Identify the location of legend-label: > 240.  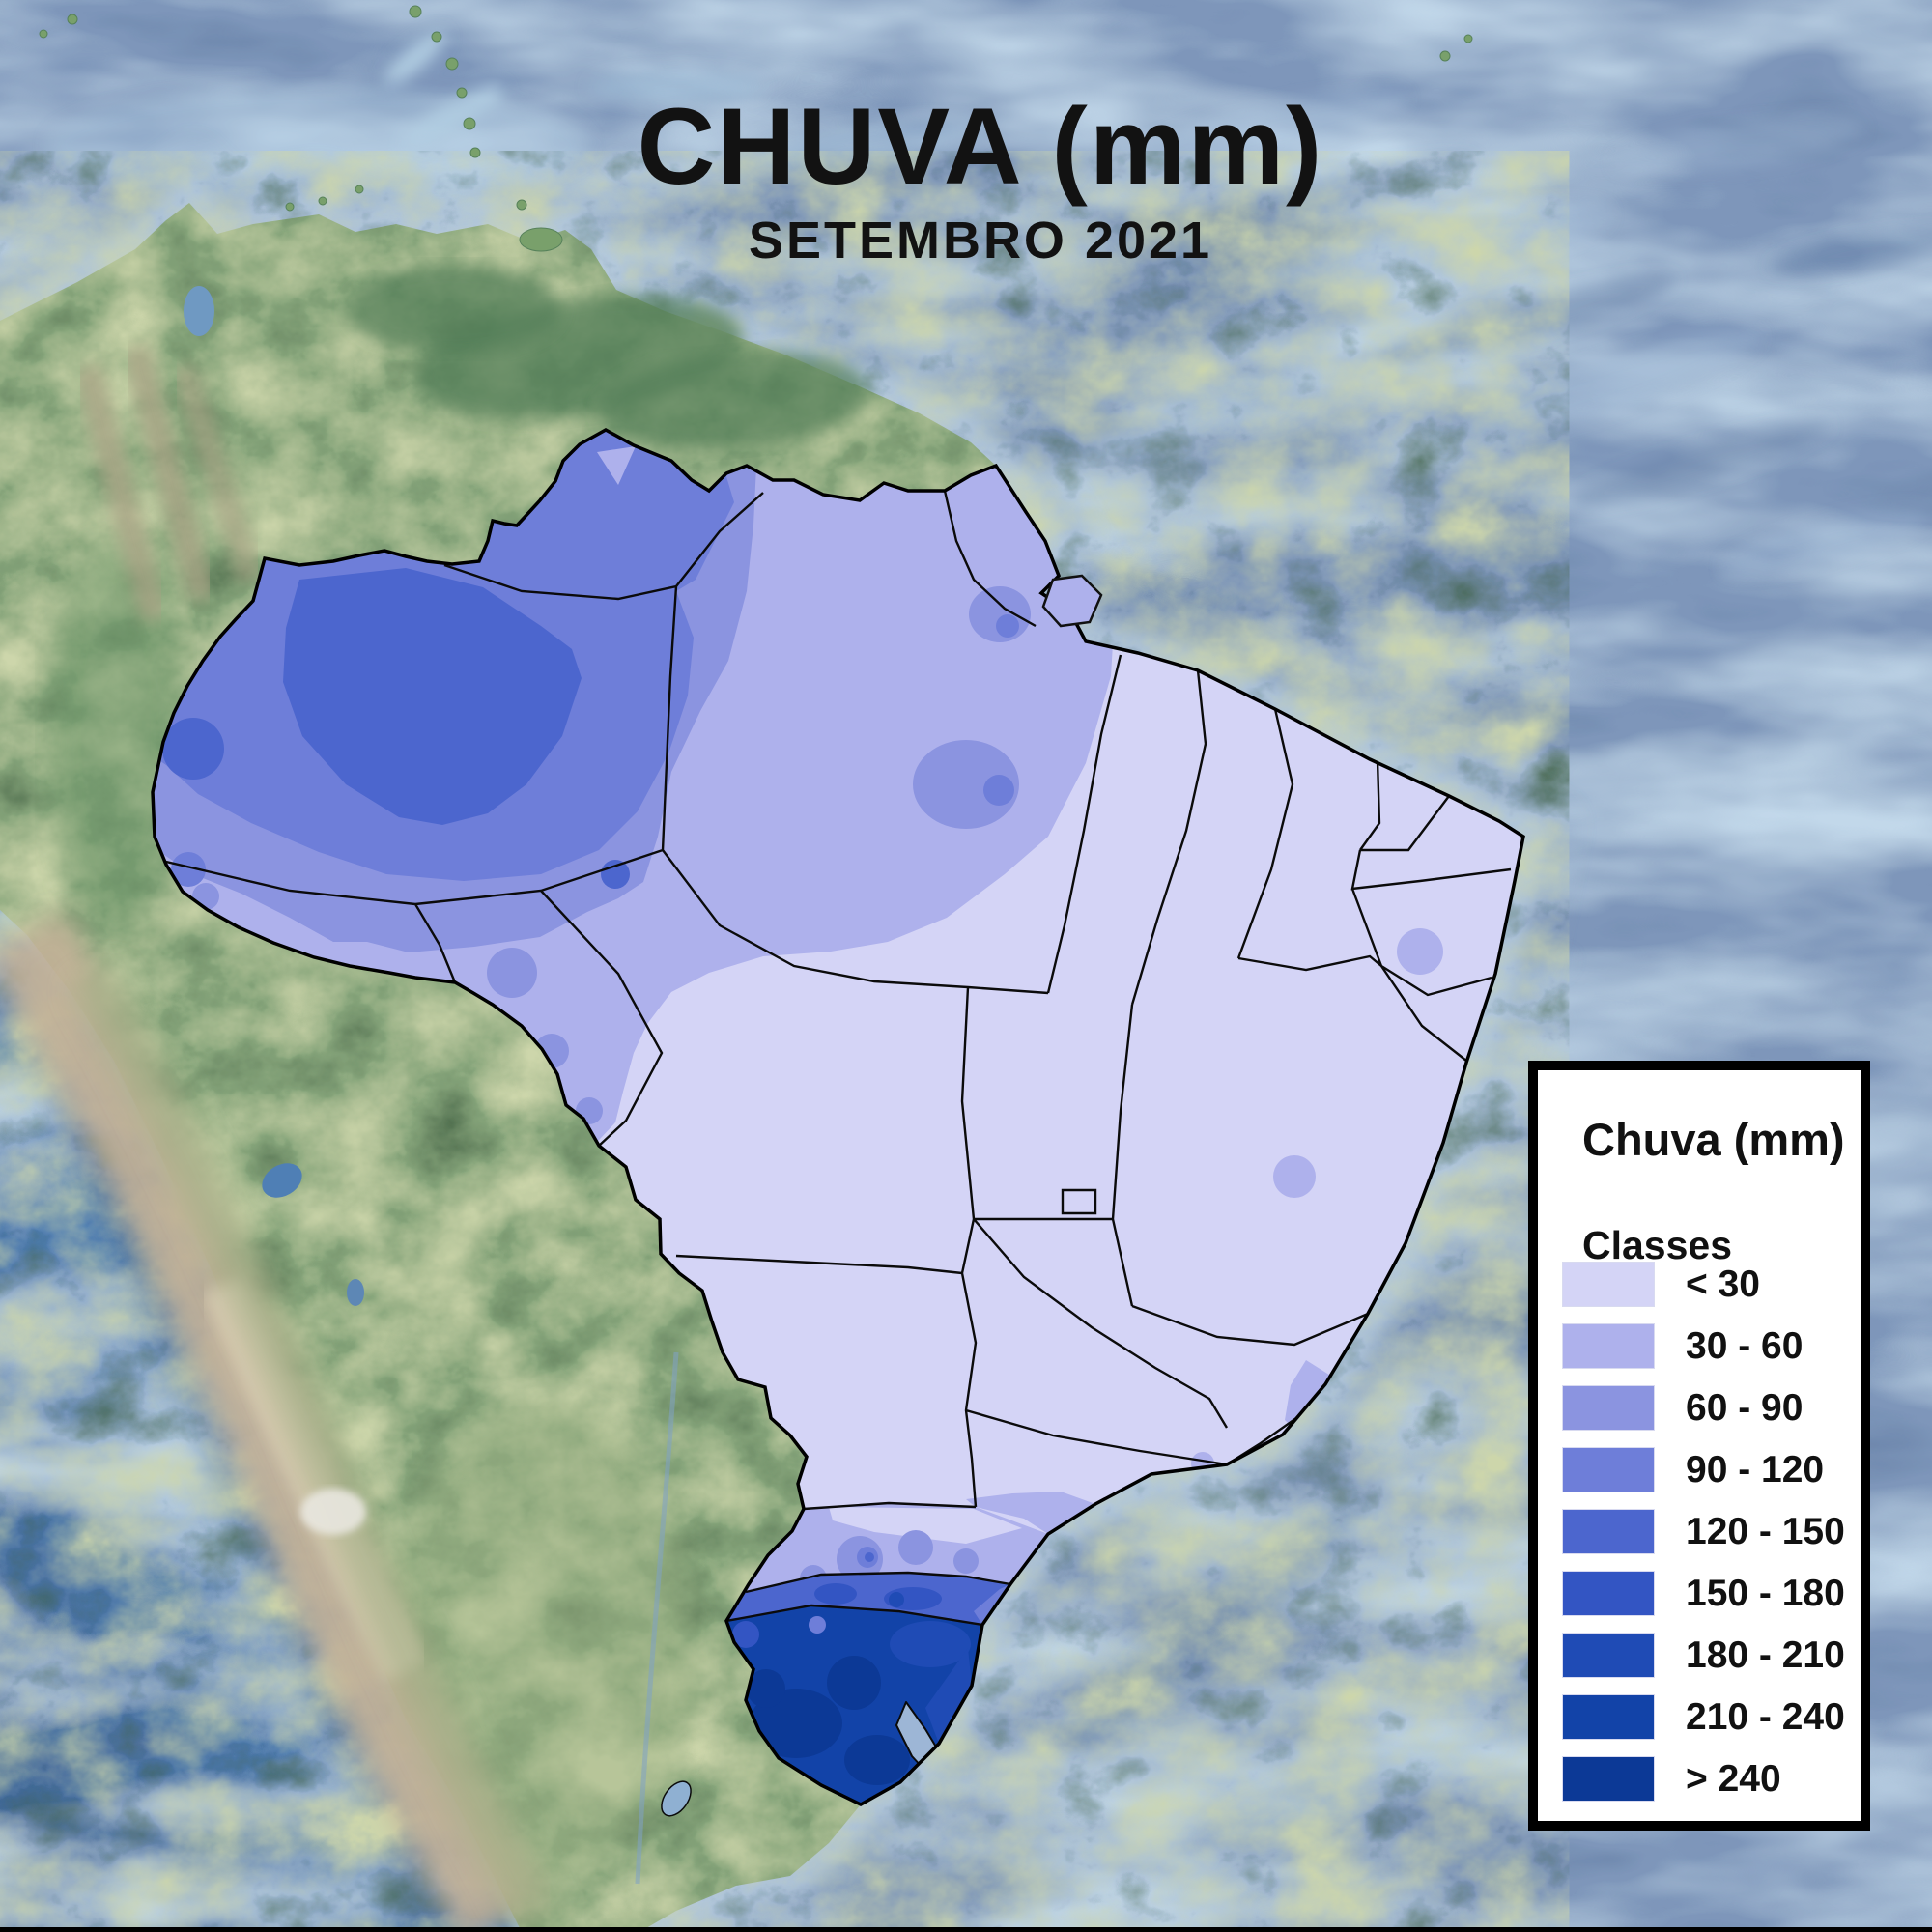
(1733, 1778).